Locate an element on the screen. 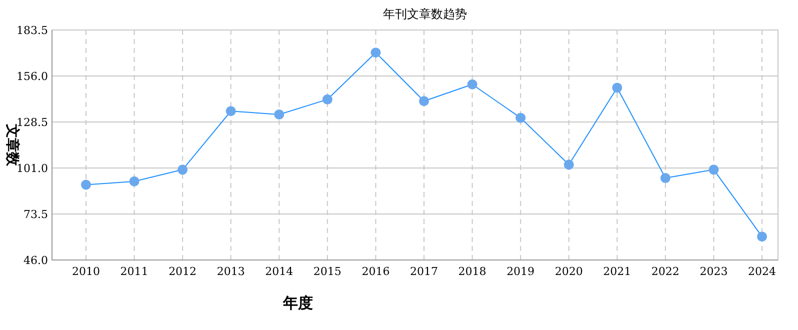 The image size is (798, 330). x-tick-label: 2010 is located at coordinates (86, 271).